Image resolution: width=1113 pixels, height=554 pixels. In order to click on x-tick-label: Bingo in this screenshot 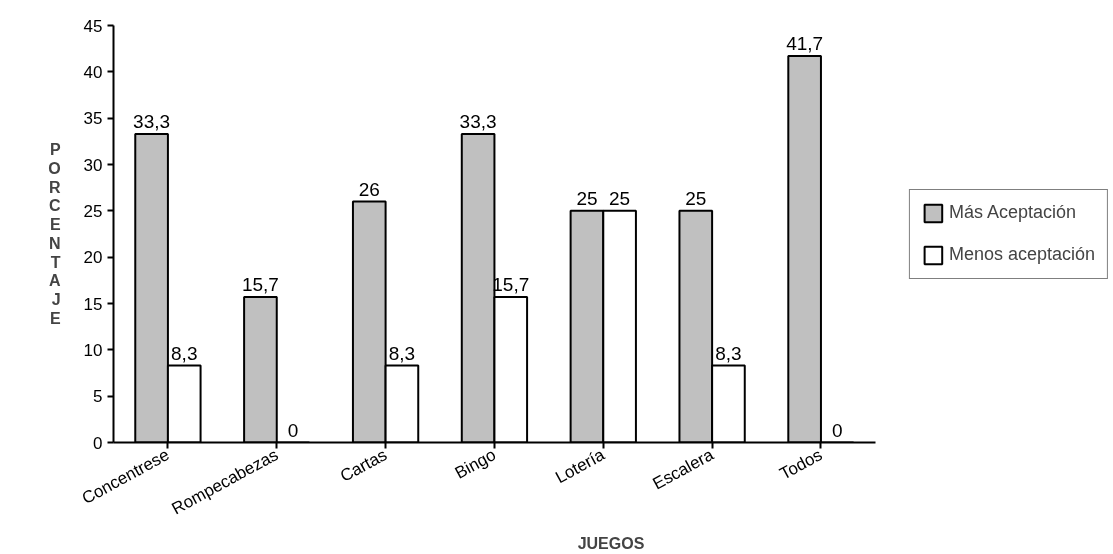, I will do `click(475, 464)`.